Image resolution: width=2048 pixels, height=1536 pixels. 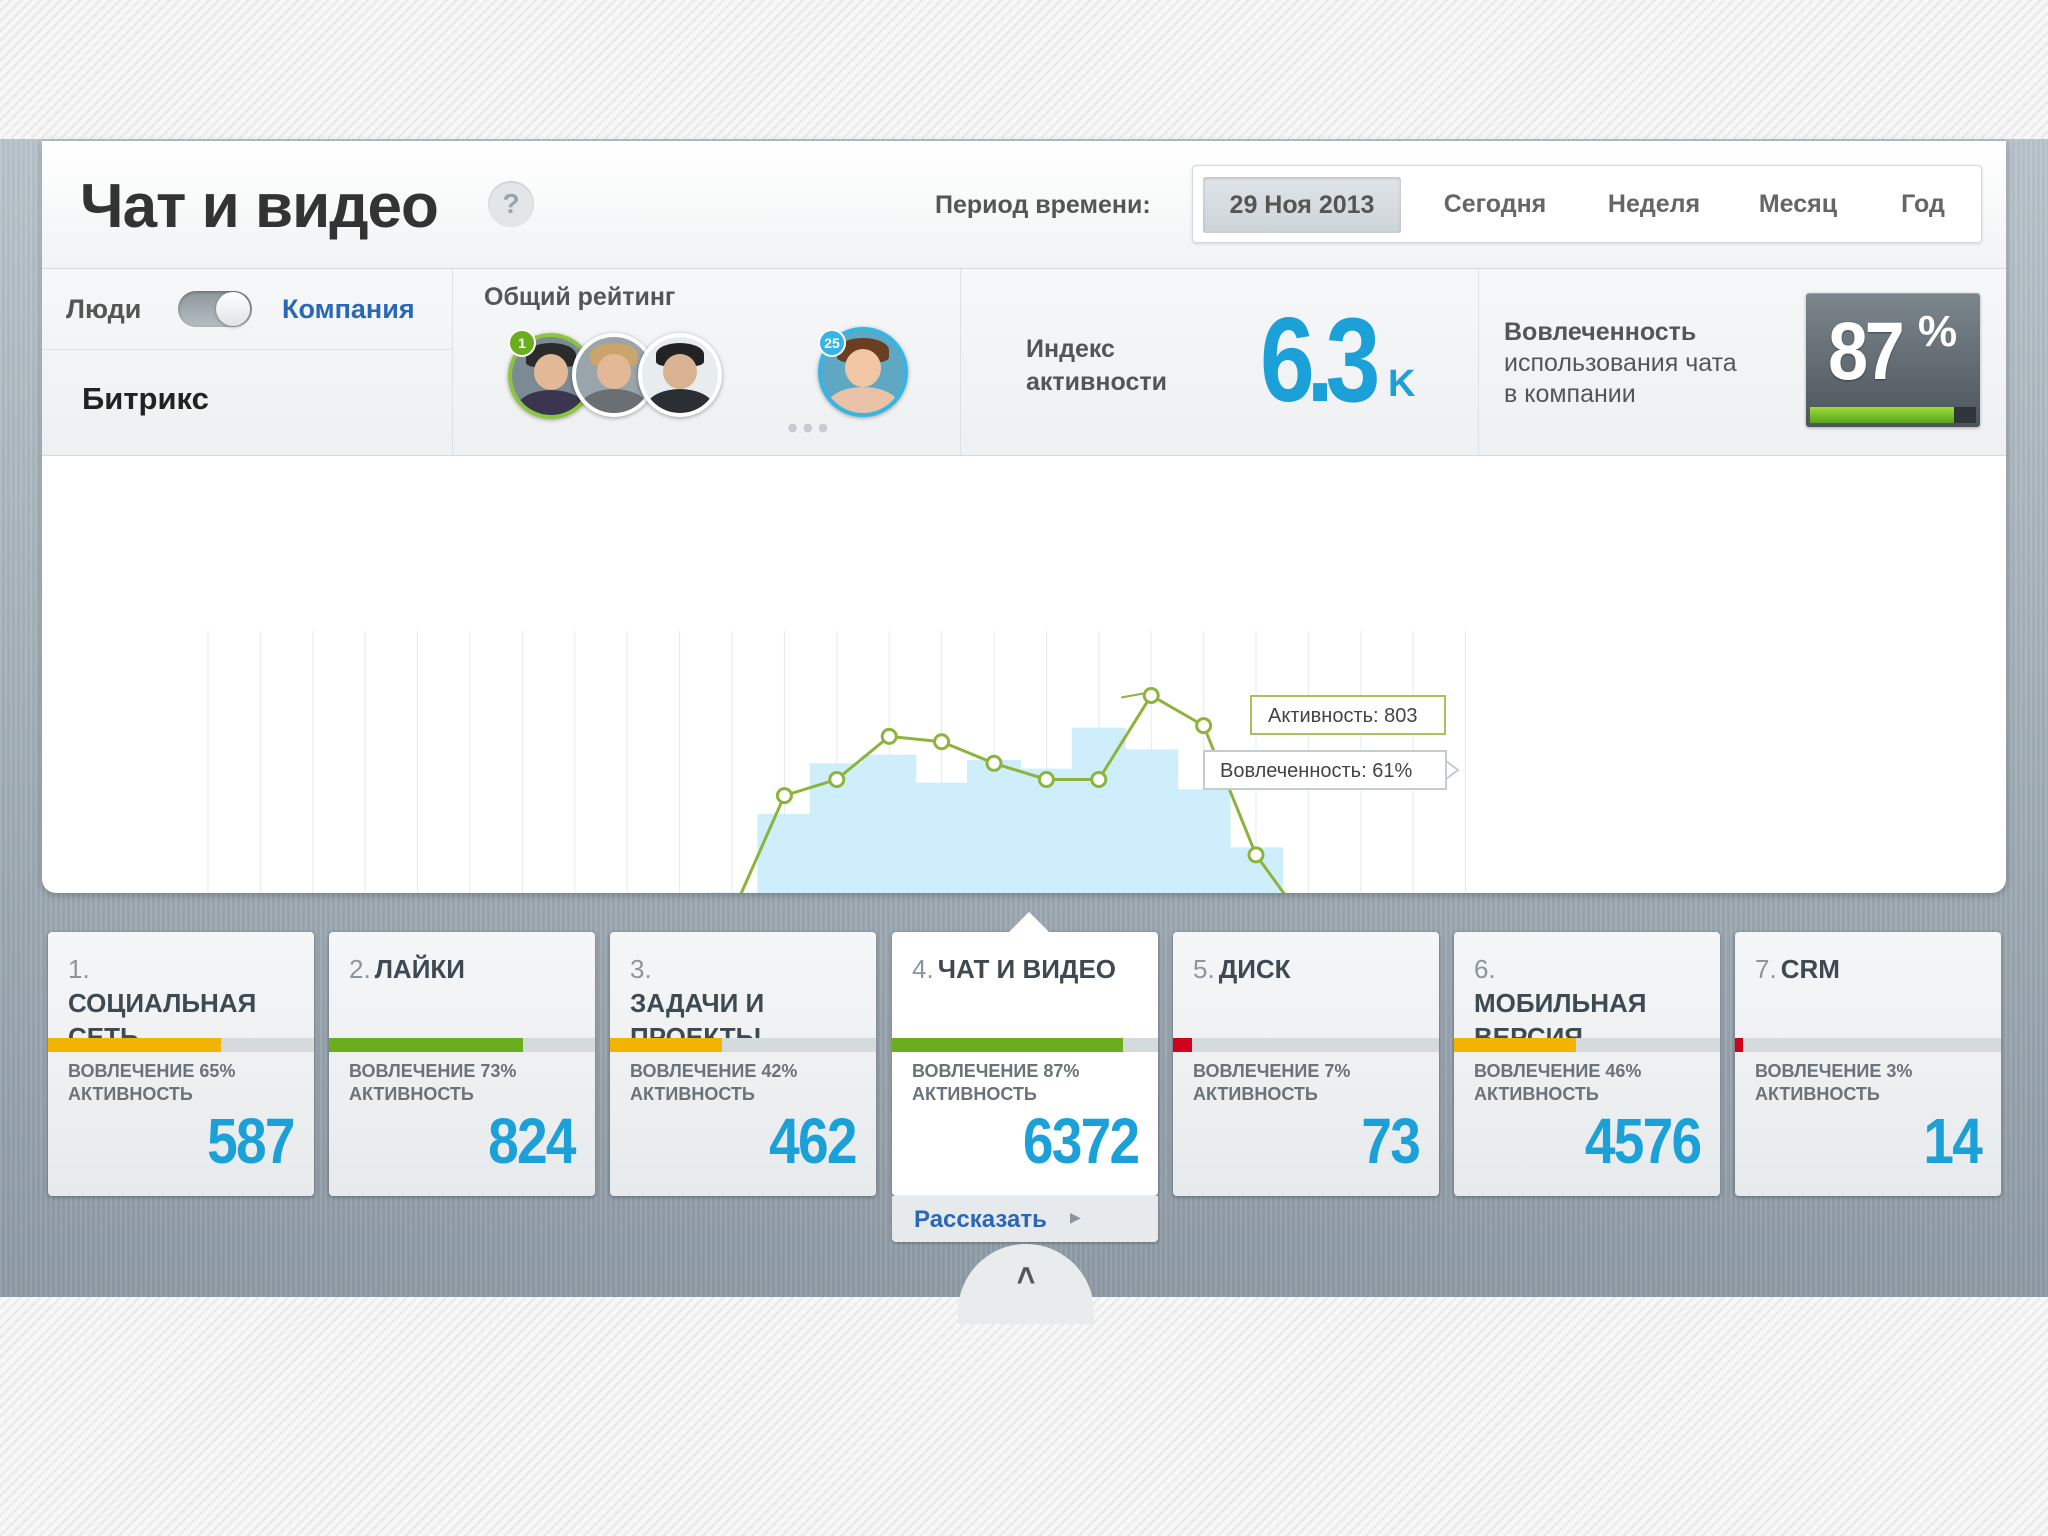 I want to click on period-date-button: 29 Ноя 2013, so click(x=1302, y=205).